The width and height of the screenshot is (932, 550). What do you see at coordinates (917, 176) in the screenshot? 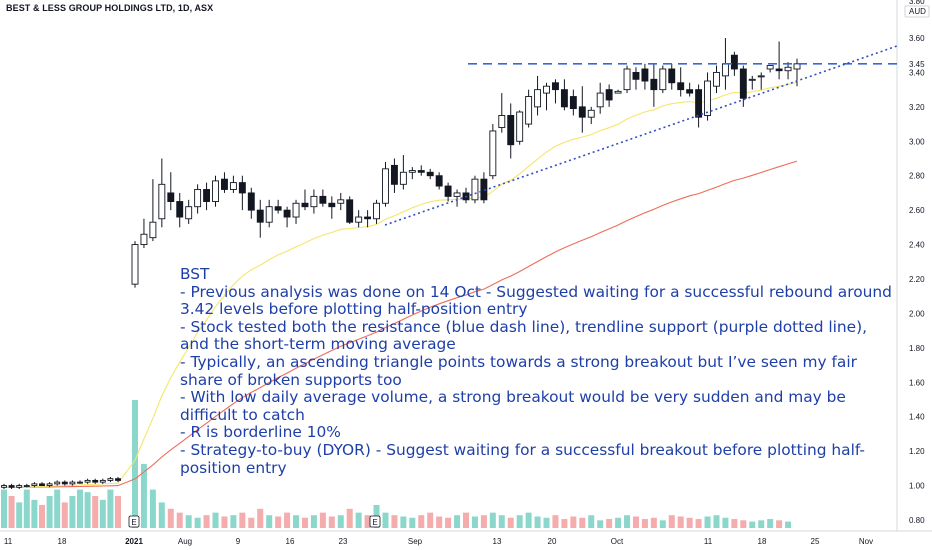
I see `price-label: 2.80` at bounding box center [917, 176].